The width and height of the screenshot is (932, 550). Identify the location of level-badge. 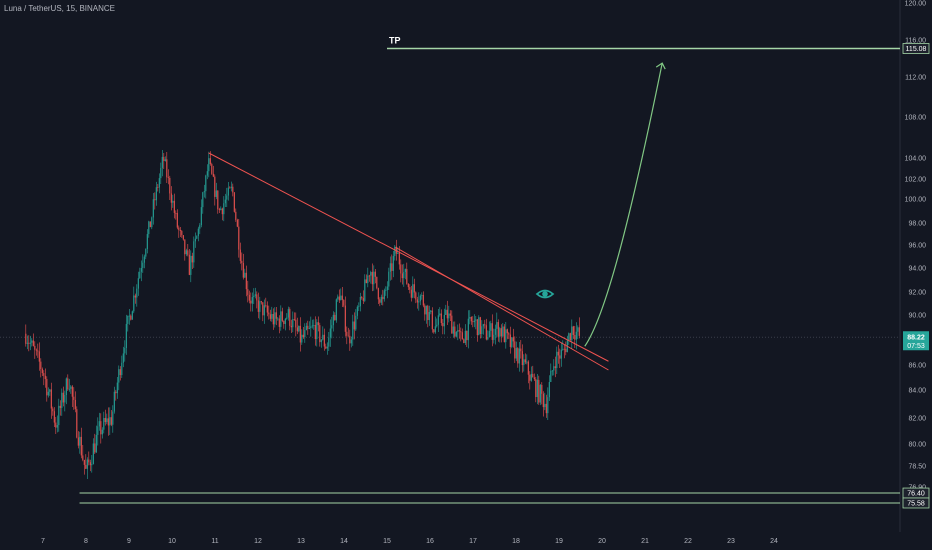
(916, 48).